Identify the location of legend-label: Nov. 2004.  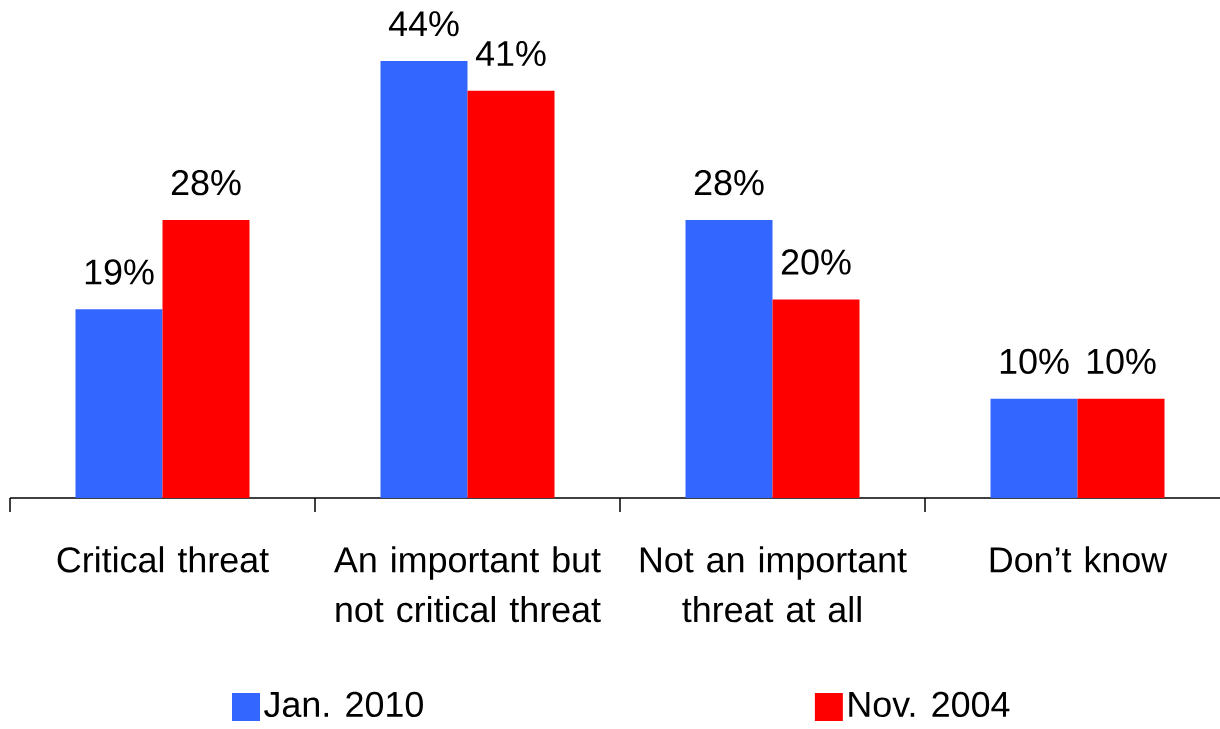
(929, 704).